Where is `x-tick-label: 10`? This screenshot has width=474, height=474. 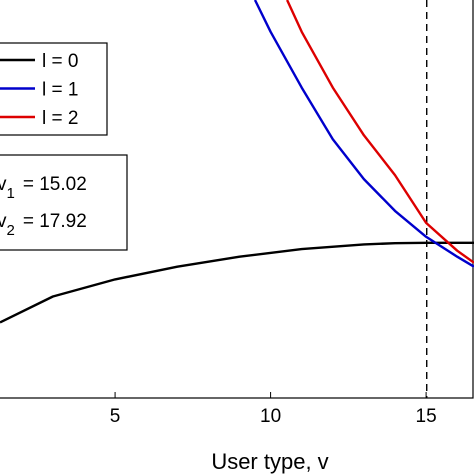
x-tick-label: 10 is located at coordinates (270, 416).